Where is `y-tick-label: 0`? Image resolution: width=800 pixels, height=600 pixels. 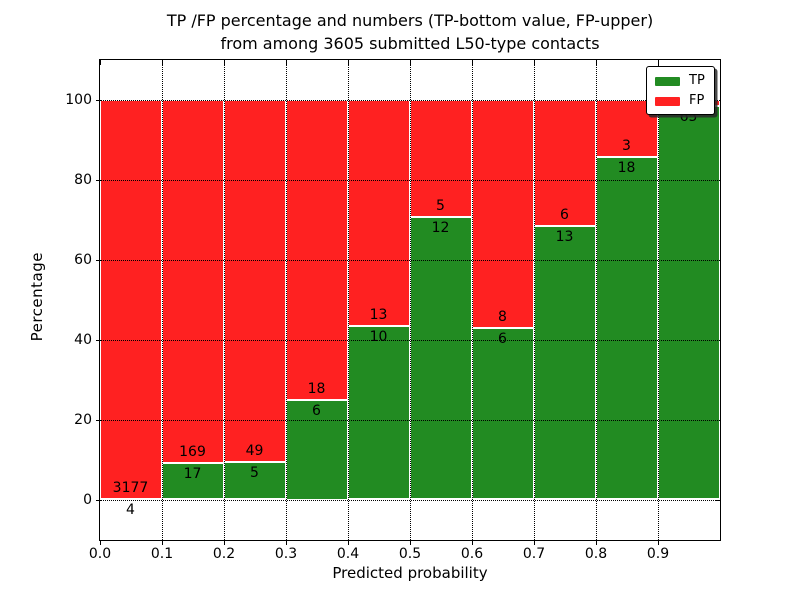 y-tick-label: 0 is located at coordinates (87, 500).